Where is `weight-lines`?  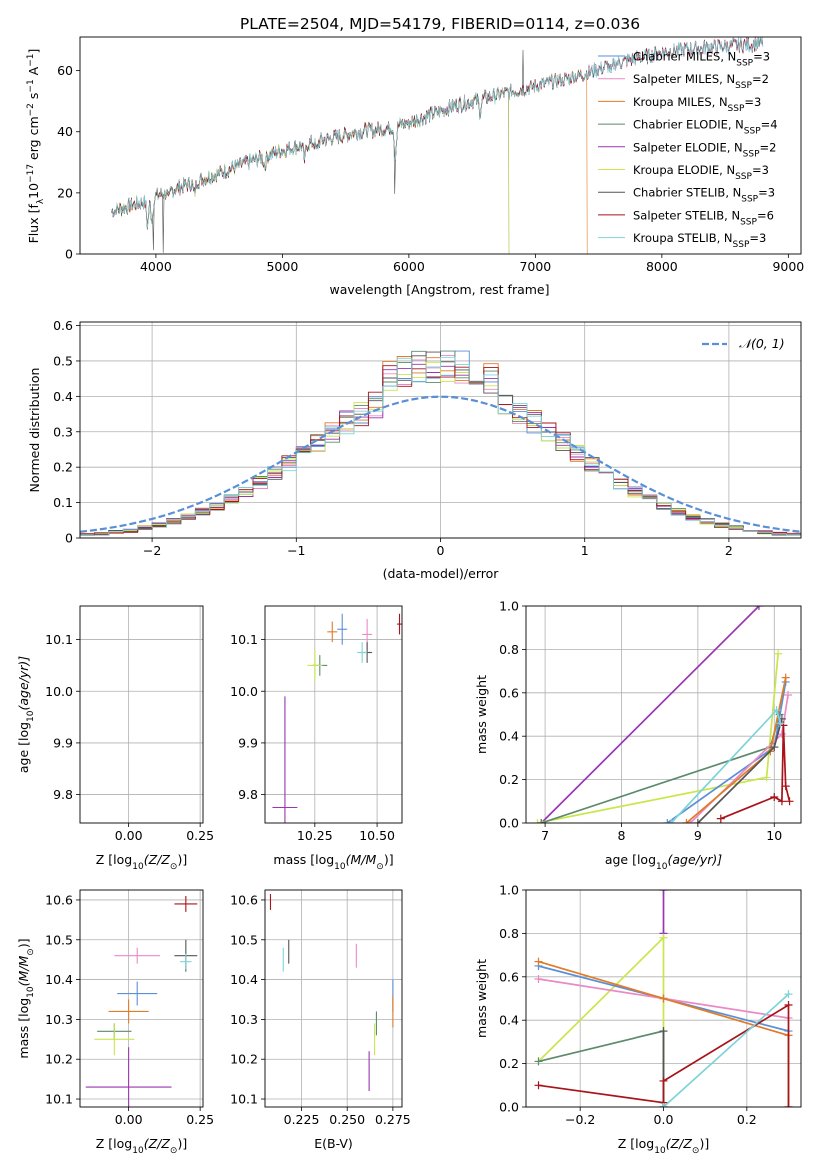 weight-lines is located at coordinates (663, 998).